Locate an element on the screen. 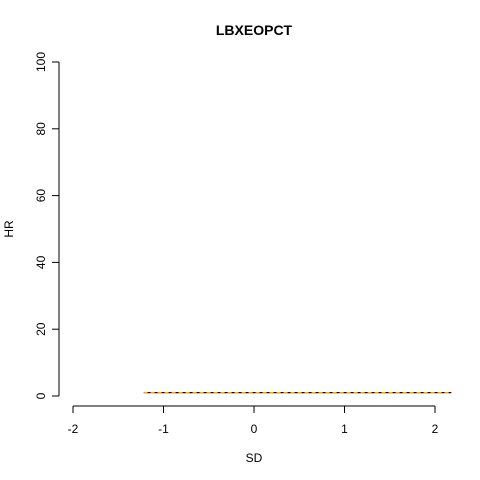 This screenshot has height=480, width=480. y-tick-label: 20 is located at coordinates (41, 329).